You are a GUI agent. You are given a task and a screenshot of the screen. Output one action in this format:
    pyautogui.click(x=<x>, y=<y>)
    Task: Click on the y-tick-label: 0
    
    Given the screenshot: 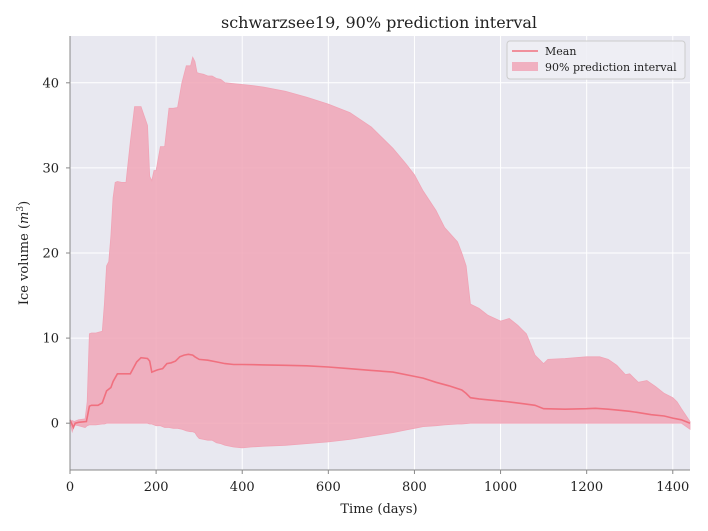 What is the action you would take?
    pyautogui.click(x=55, y=424)
    